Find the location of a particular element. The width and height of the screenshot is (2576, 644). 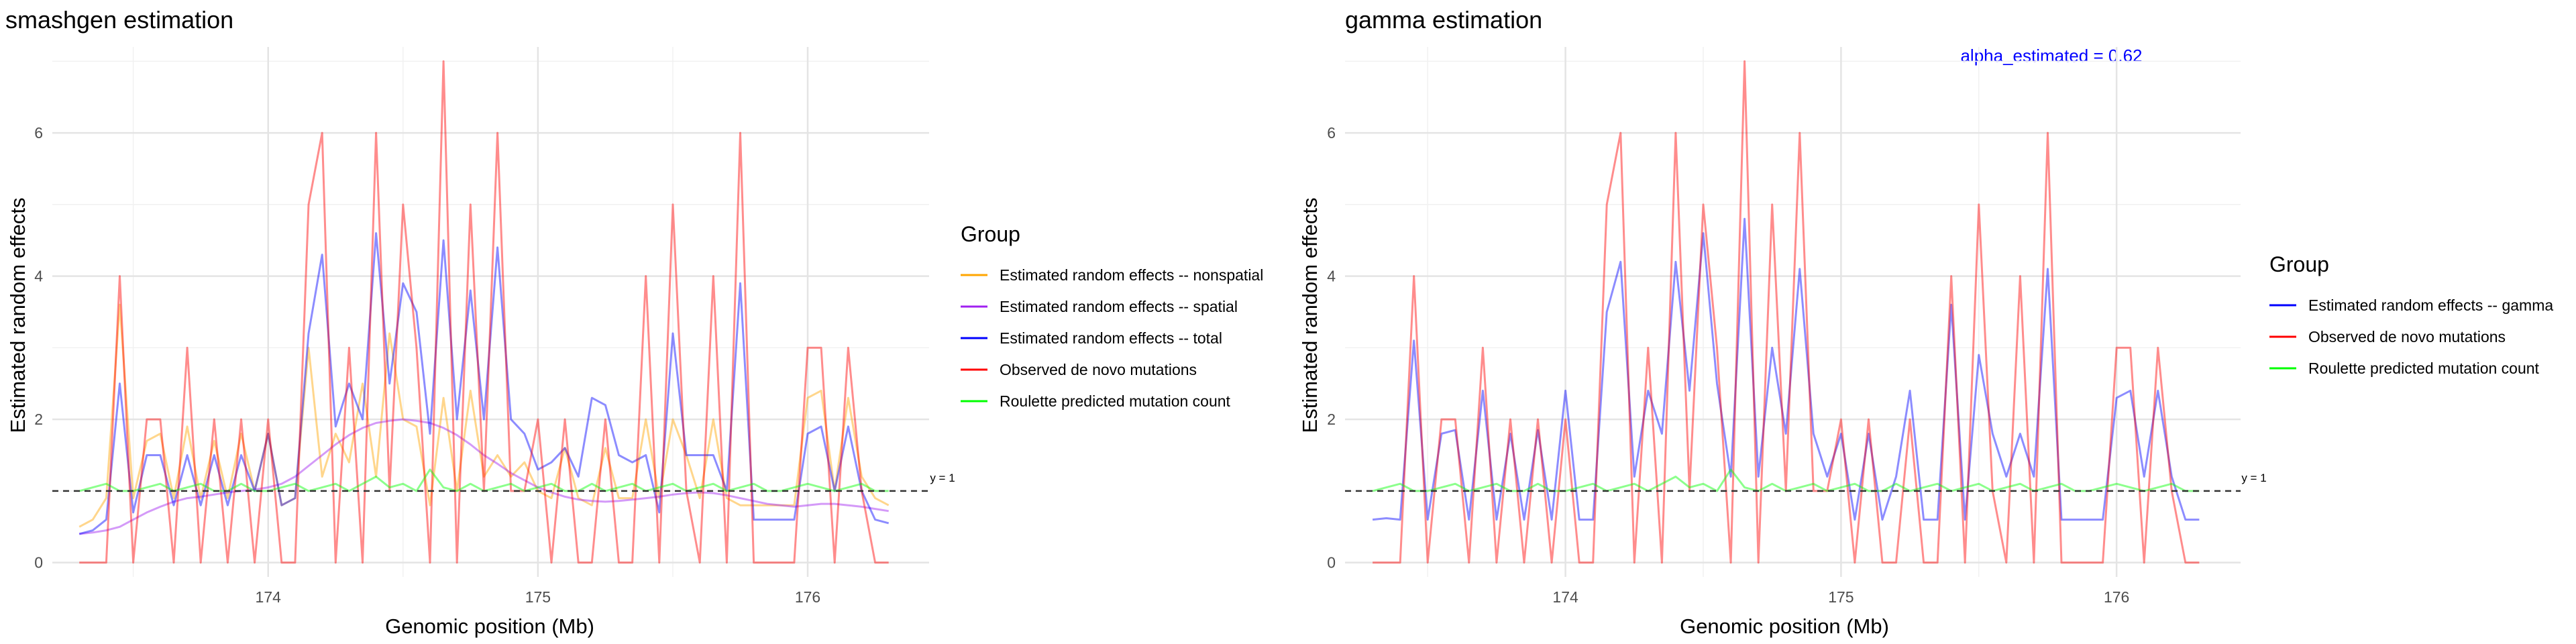

legend-item: Estimated random effects -- gamma is located at coordinates (2430, 305).